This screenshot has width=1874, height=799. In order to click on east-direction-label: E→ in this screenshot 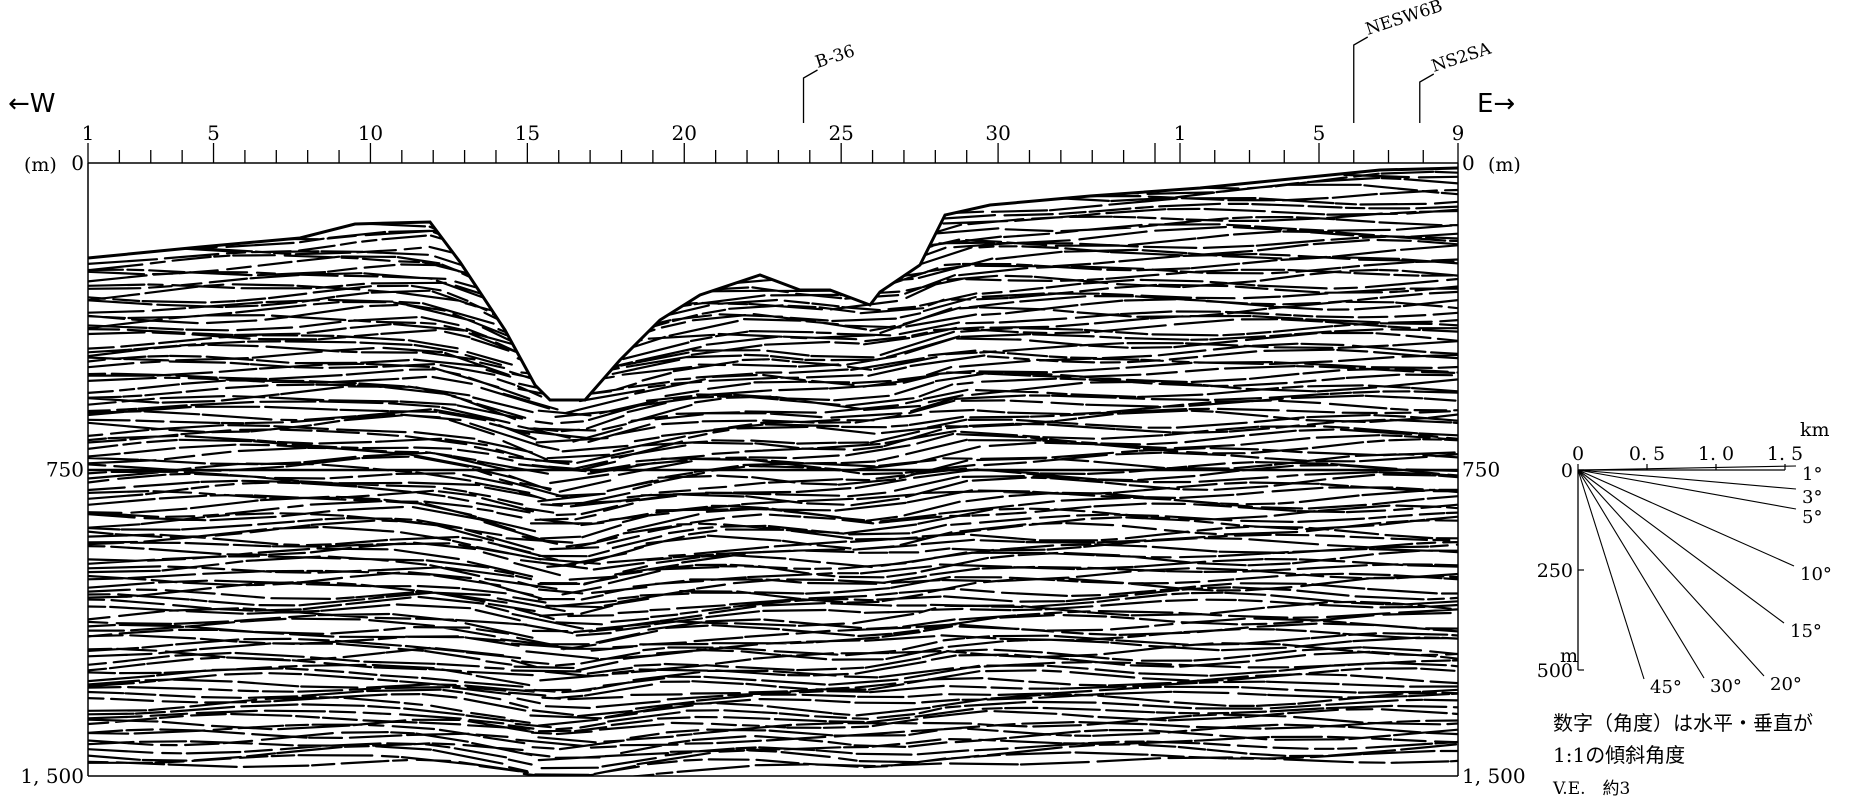, I will do `click(1496, 104)`.